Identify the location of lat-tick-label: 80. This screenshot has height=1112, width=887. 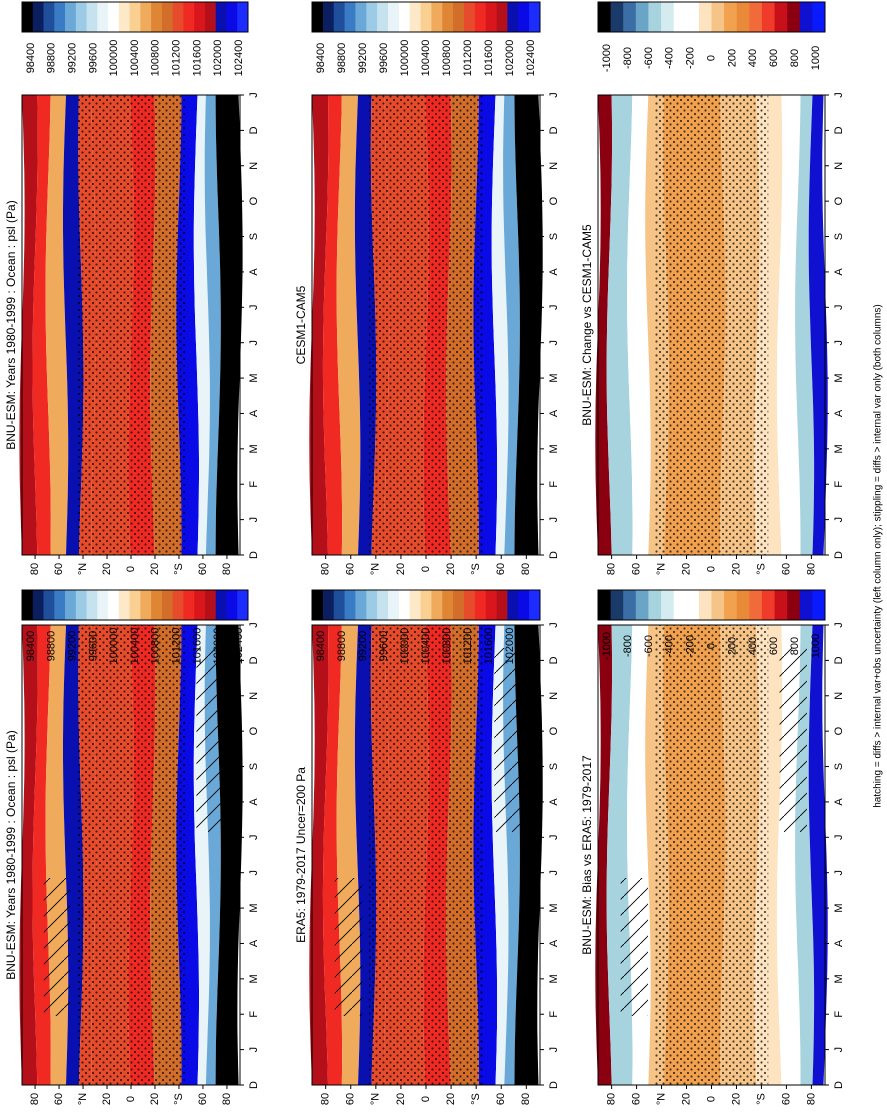
(612, 569).